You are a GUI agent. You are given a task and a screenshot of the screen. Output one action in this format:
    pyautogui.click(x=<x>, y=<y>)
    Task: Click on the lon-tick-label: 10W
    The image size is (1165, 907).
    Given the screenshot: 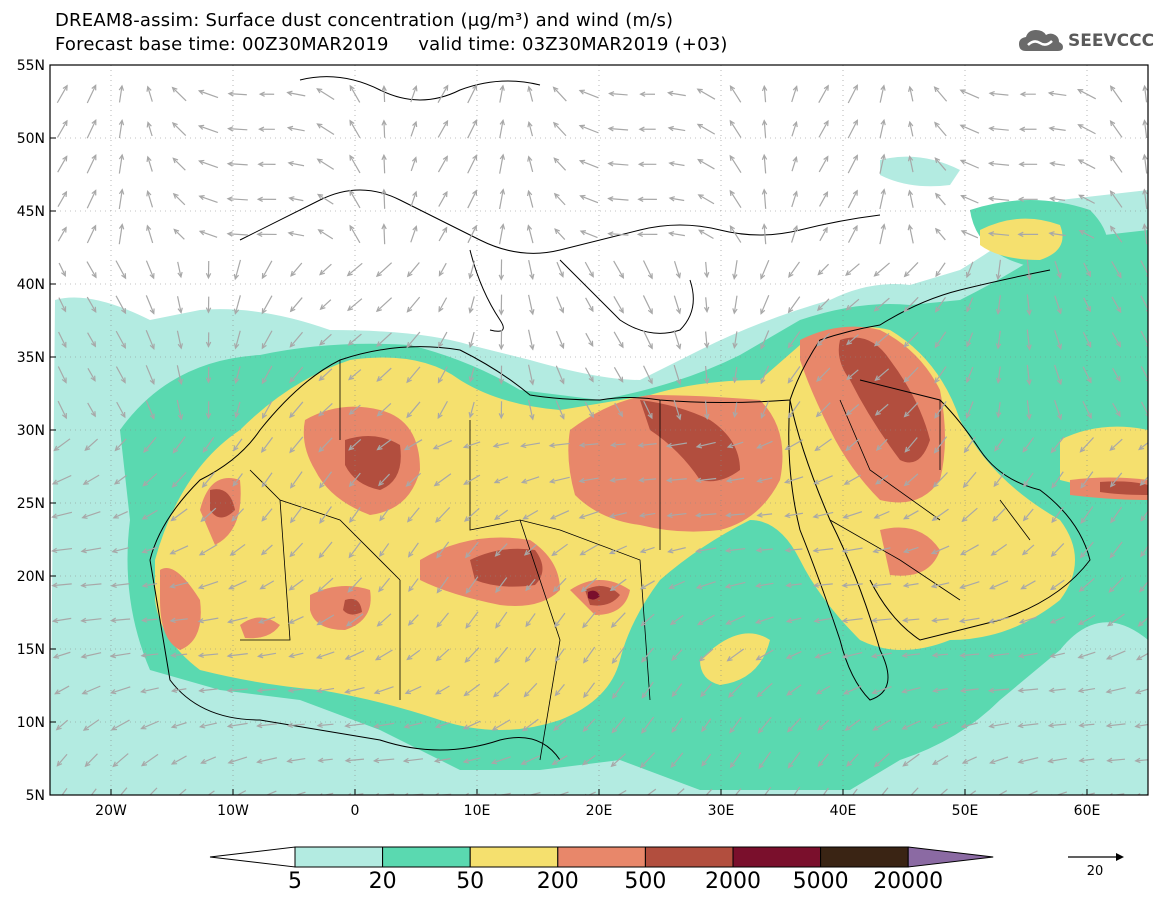 What is the action you would take?
    pyautogui.click(x=233, y=811)
    